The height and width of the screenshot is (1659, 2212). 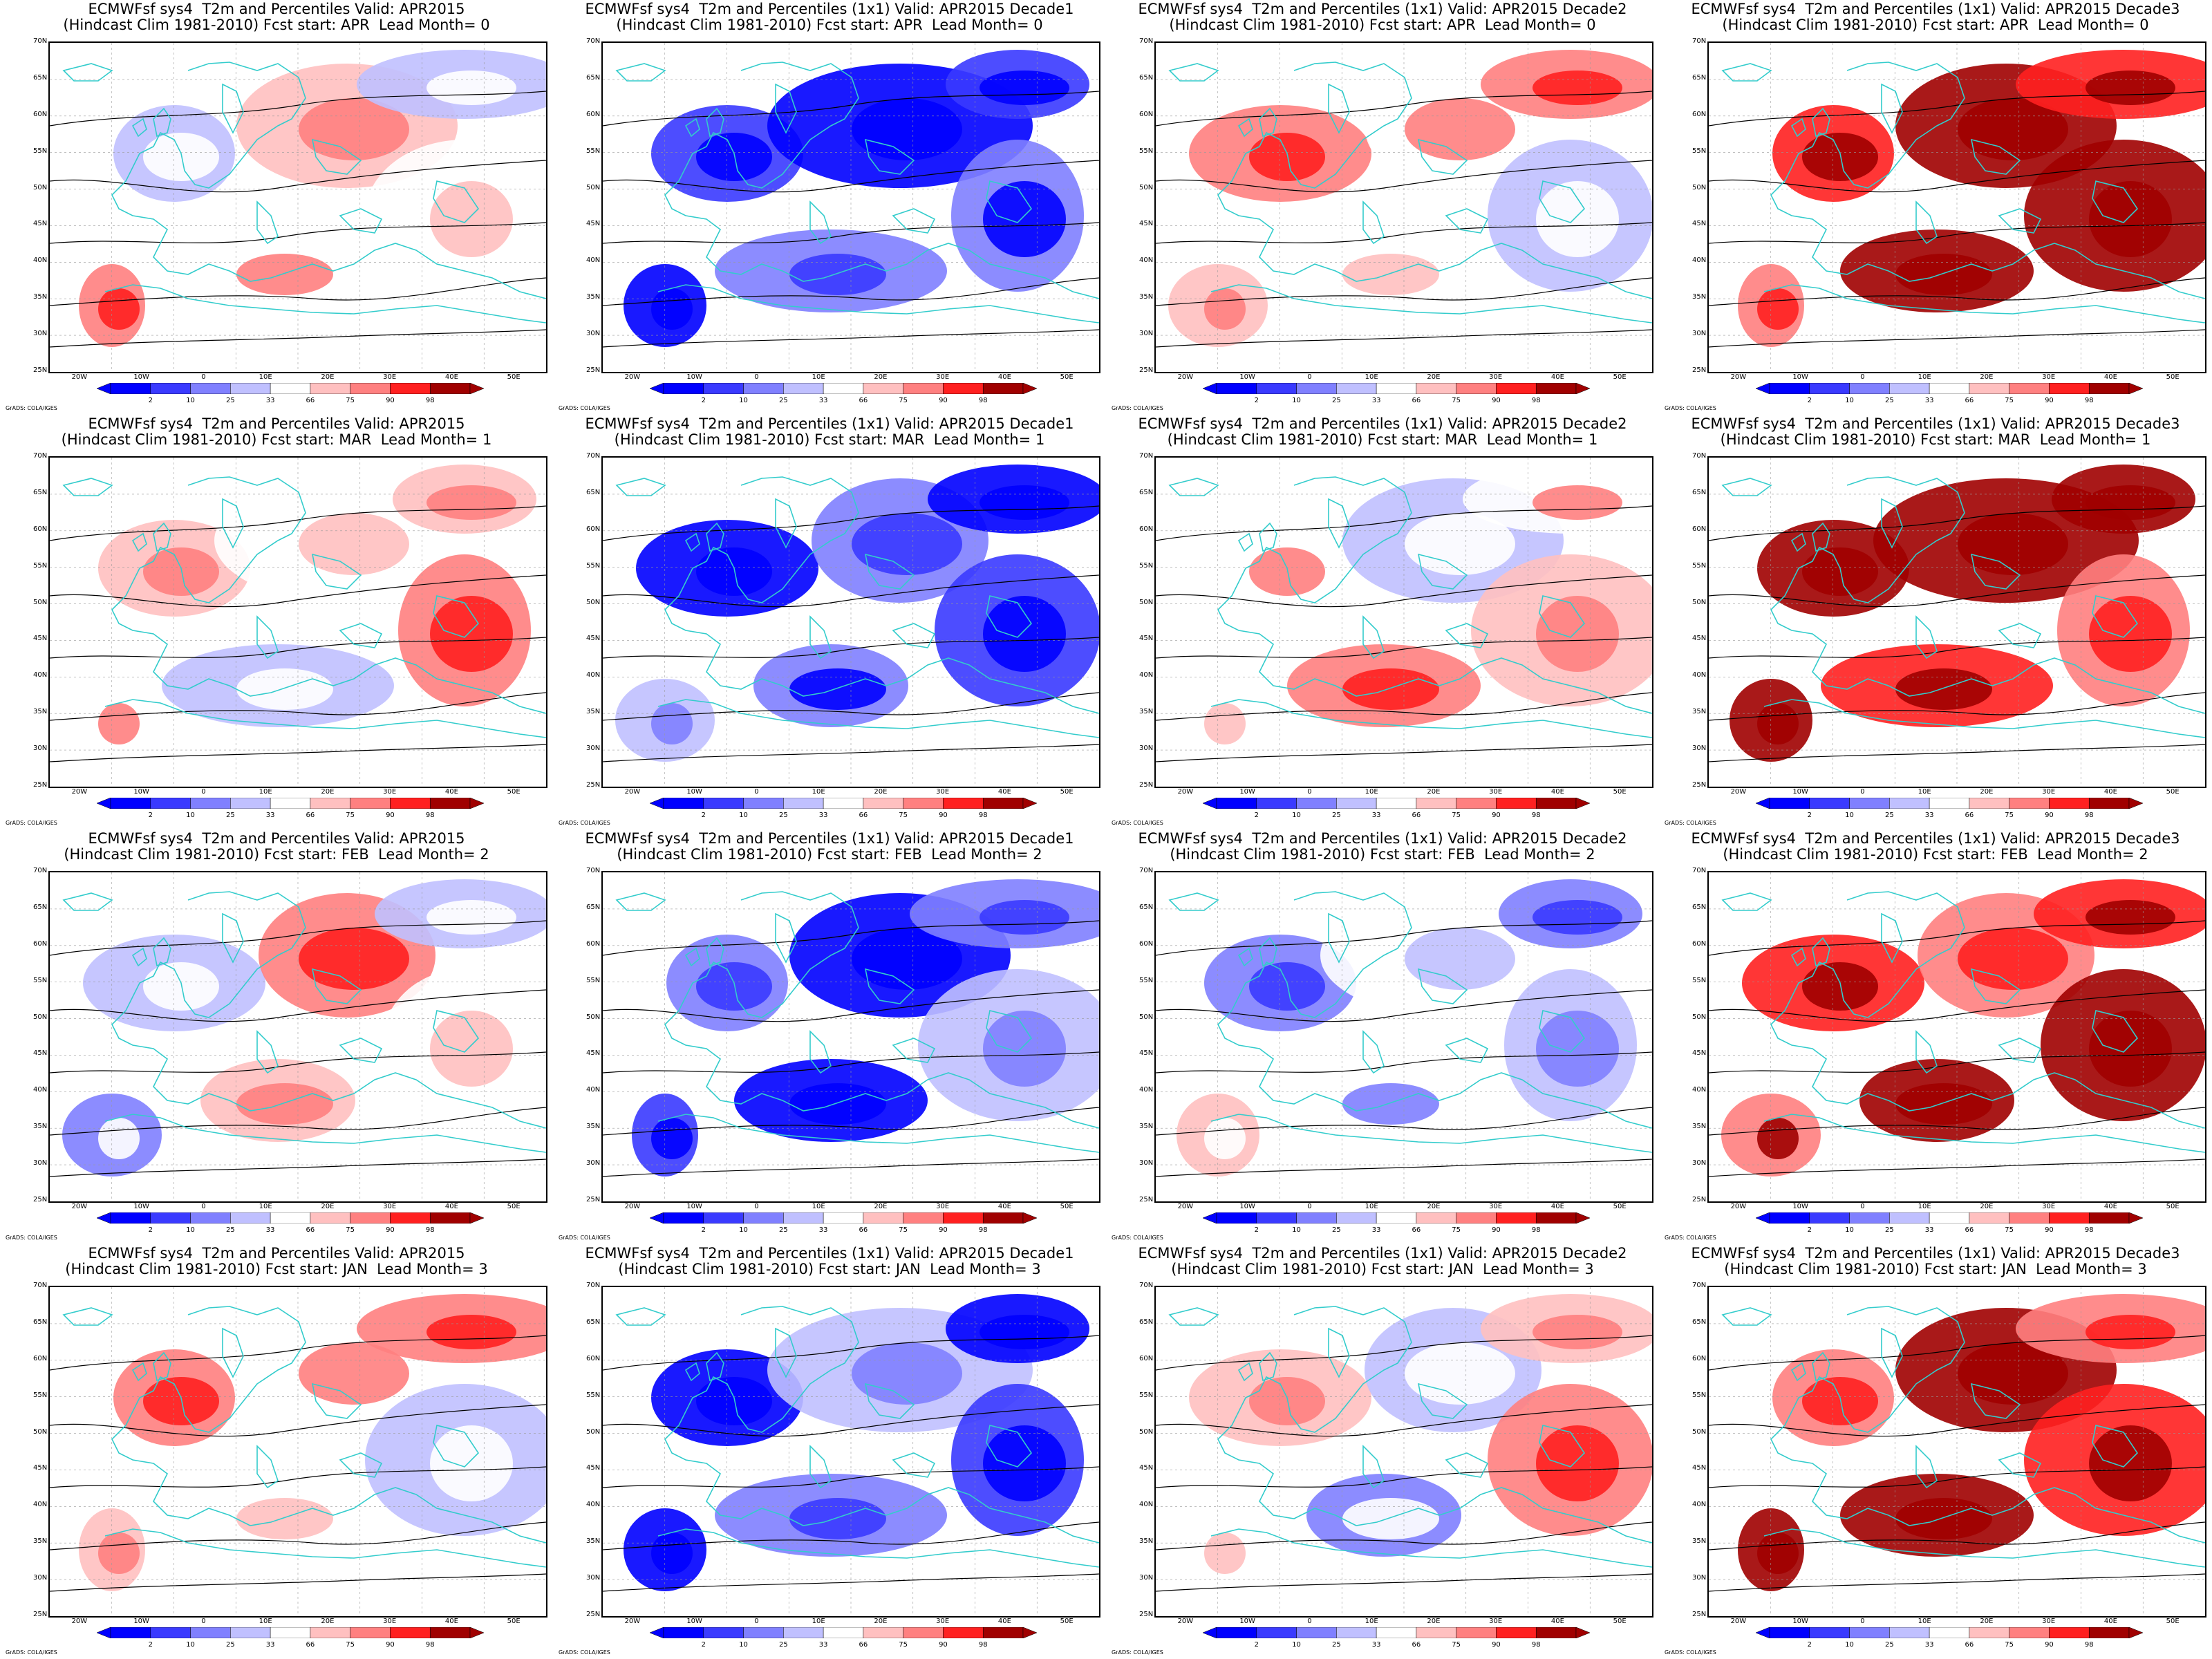 I want to click on colorbar-arrow-high, so click(x=477, y=803).